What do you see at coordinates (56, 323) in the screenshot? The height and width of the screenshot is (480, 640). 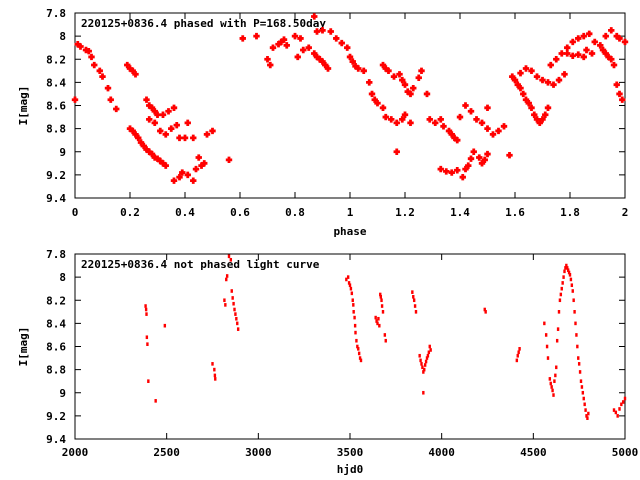 I see `y-tick-label: 8.4` at bounding box center [56, 323].